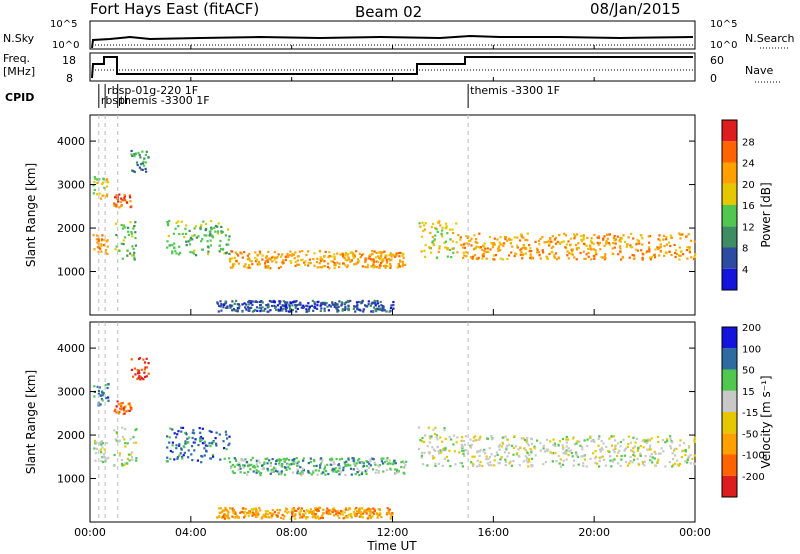 The height and width of the screenshot is (554, 800). I want to click on velocity-colorbar-tick: 50, so click(748, 371).